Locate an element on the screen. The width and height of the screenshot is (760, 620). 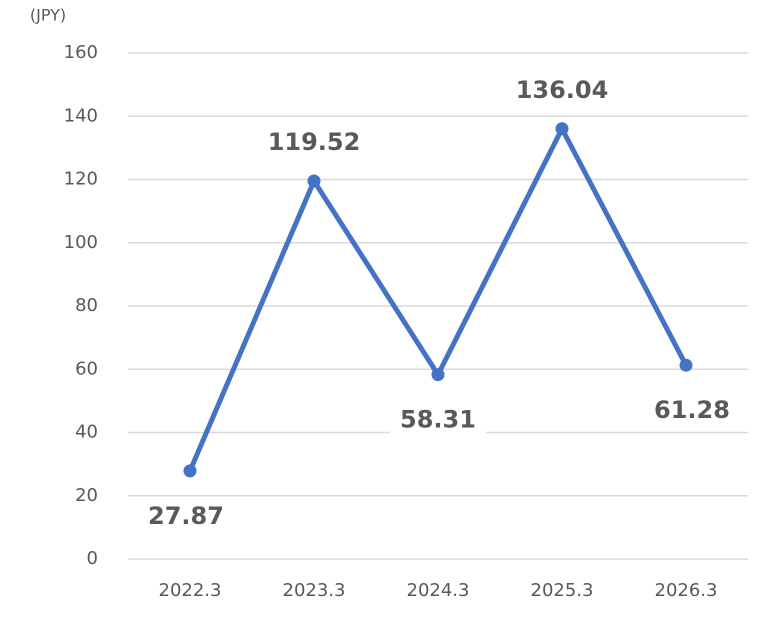
data-label: 27.87 is located at coordinates (186, 516).